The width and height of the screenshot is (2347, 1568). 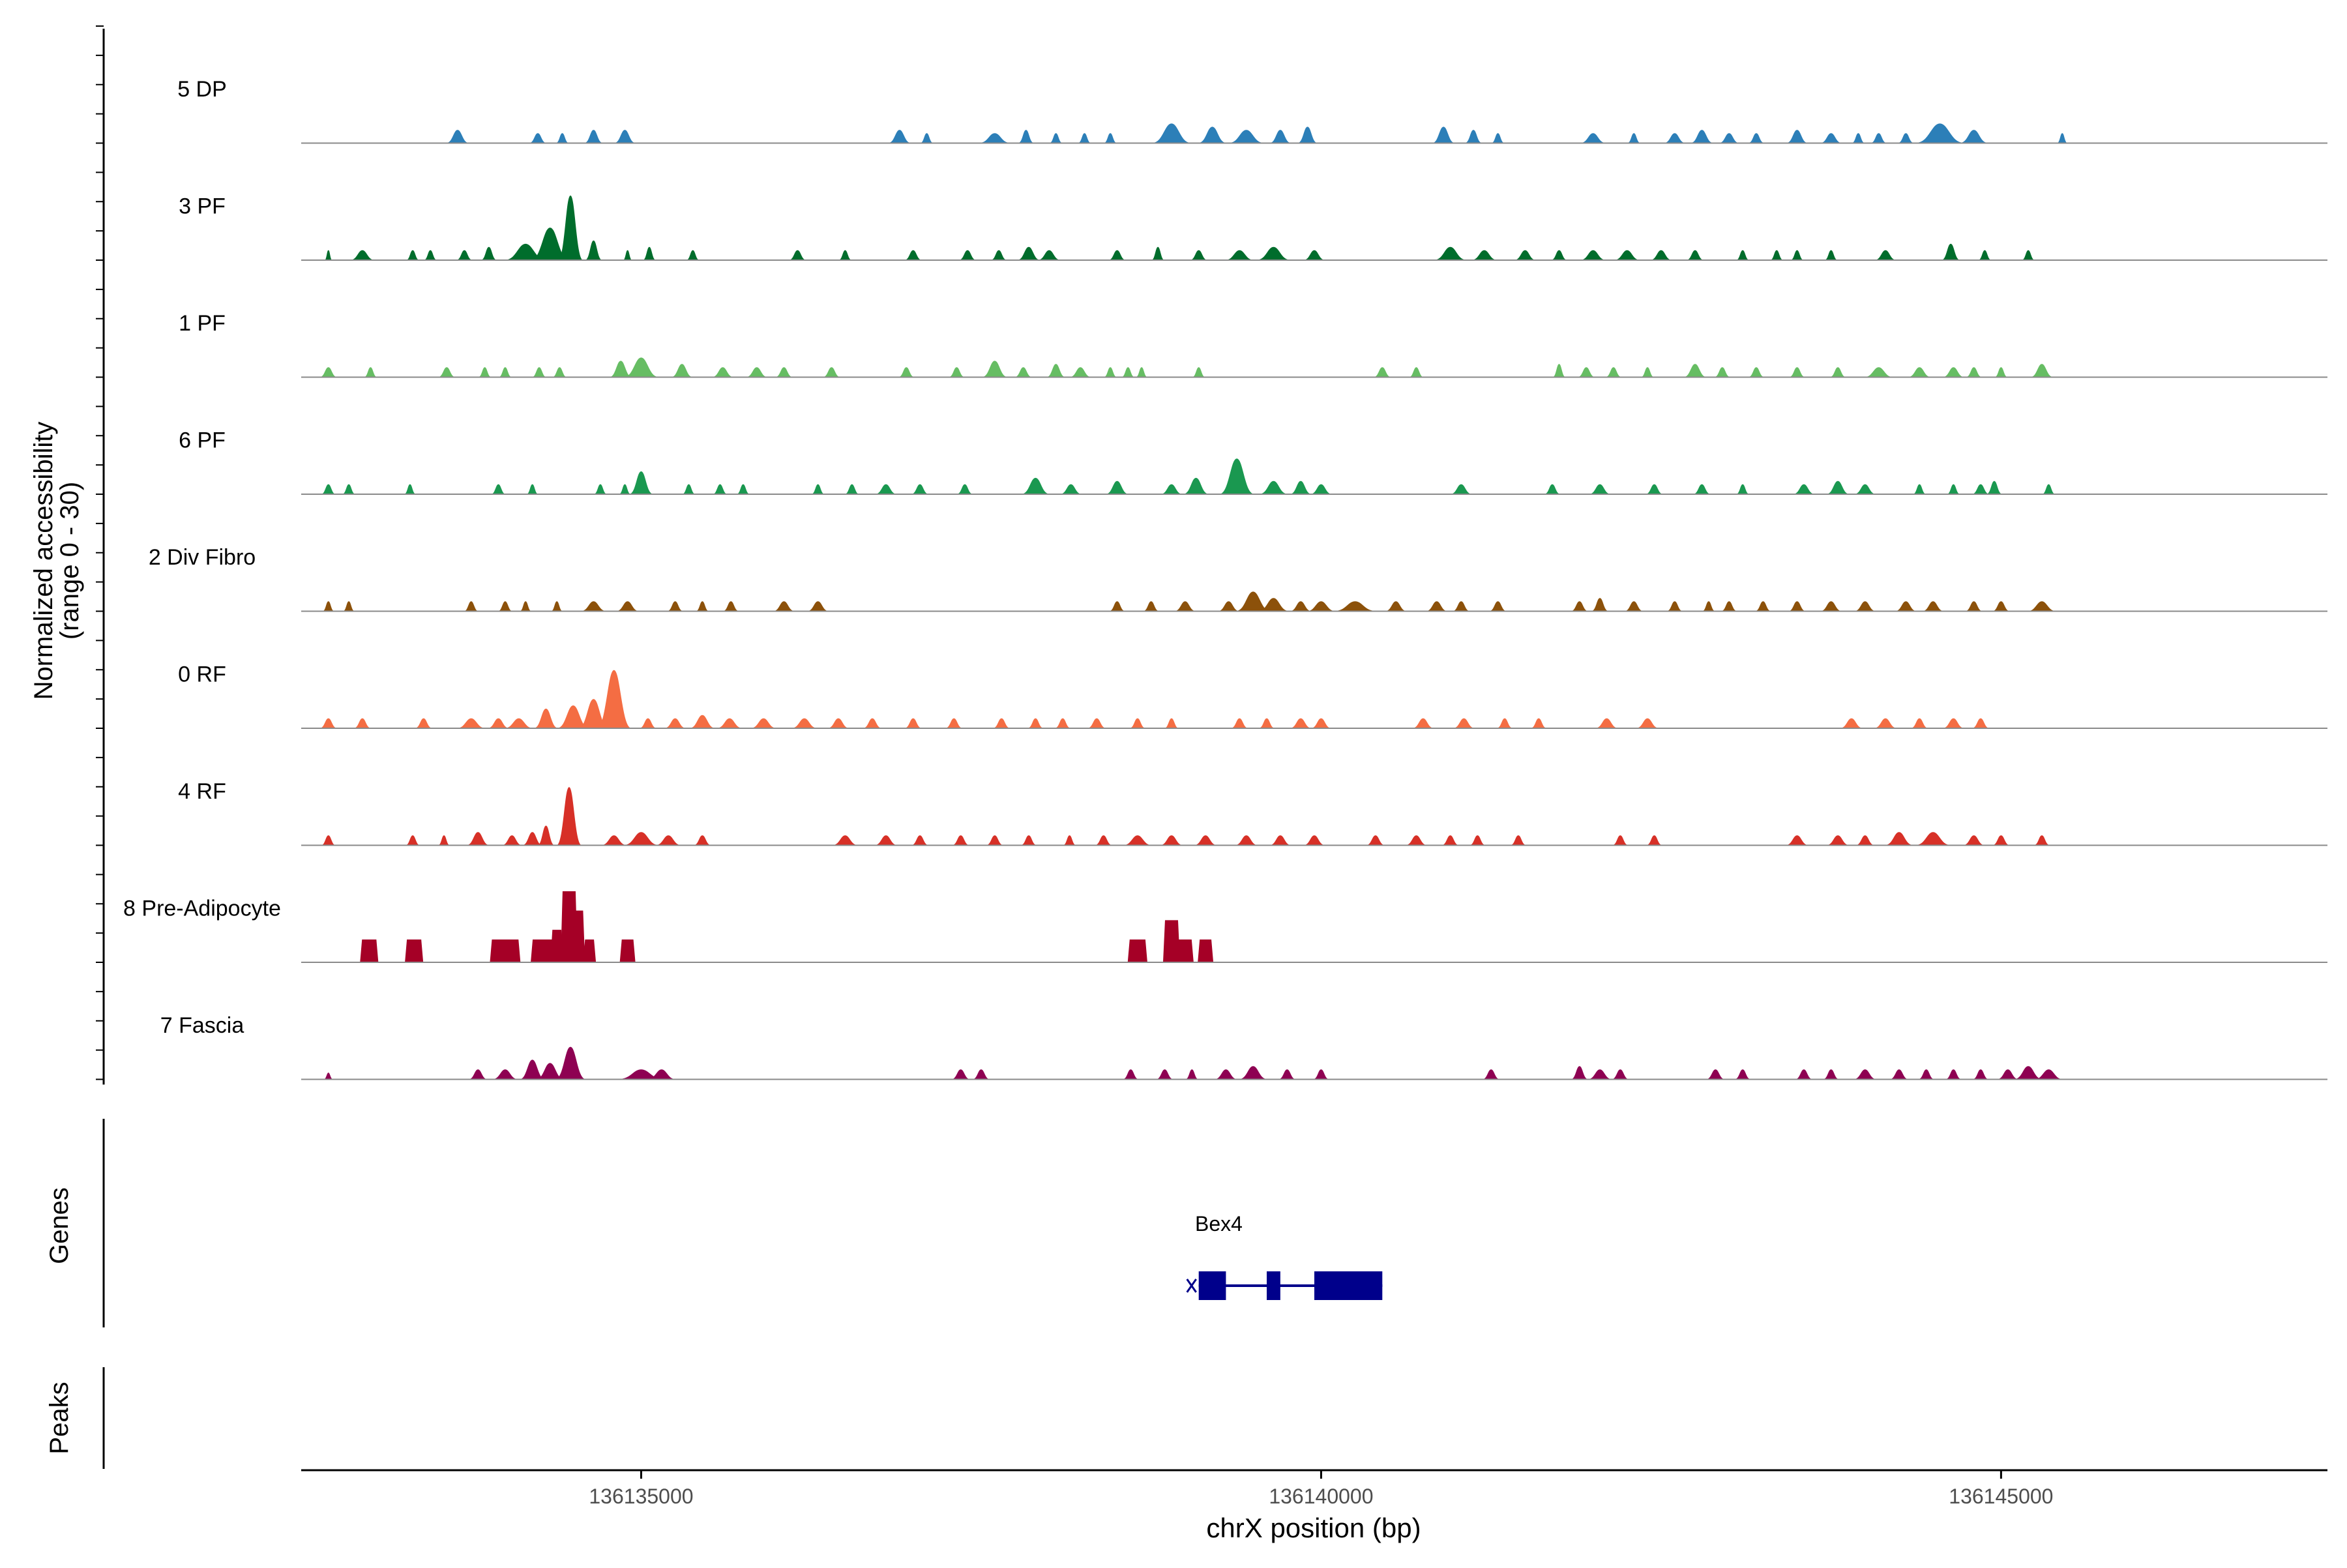 What do you see at coordinates (101, 555) in the screenshot?
I see `coverage-y-axis` at bounding box center [101, 555].